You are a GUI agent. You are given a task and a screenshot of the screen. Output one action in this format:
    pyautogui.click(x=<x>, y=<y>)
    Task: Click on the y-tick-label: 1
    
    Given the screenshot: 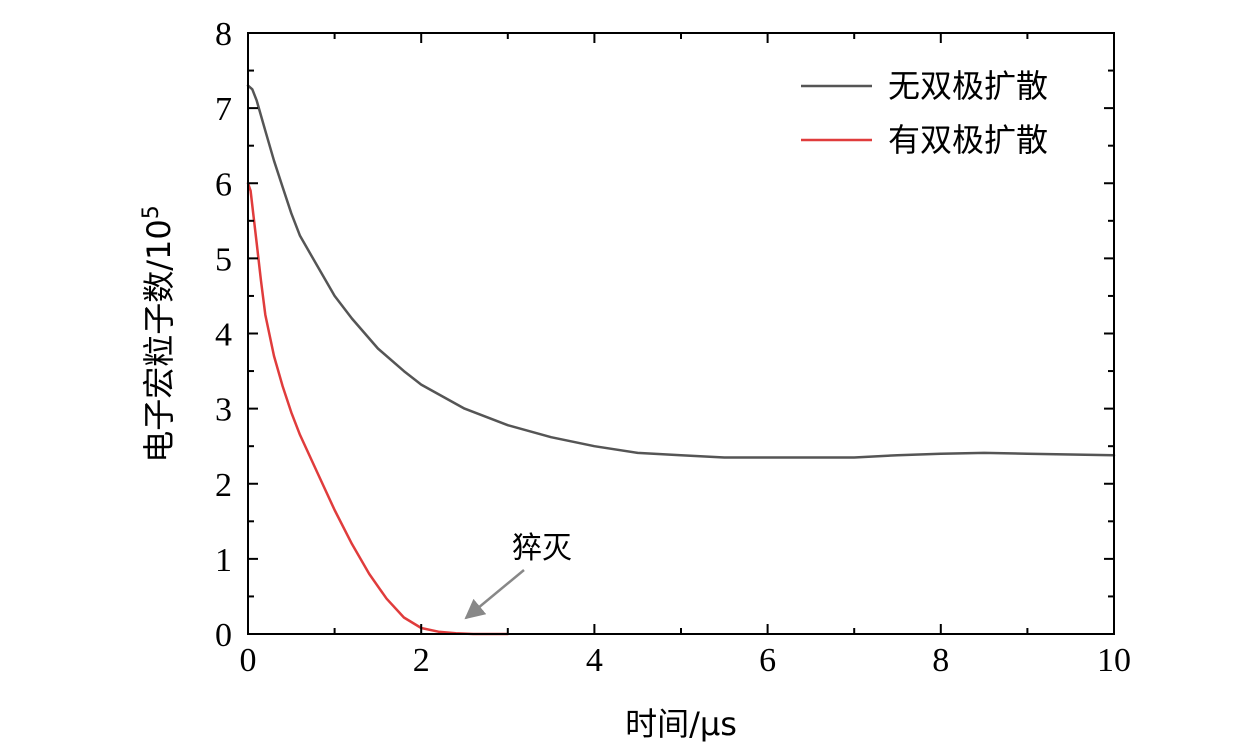 What is the action you would take?
    pyautogui.click(x=223, y=560)
    